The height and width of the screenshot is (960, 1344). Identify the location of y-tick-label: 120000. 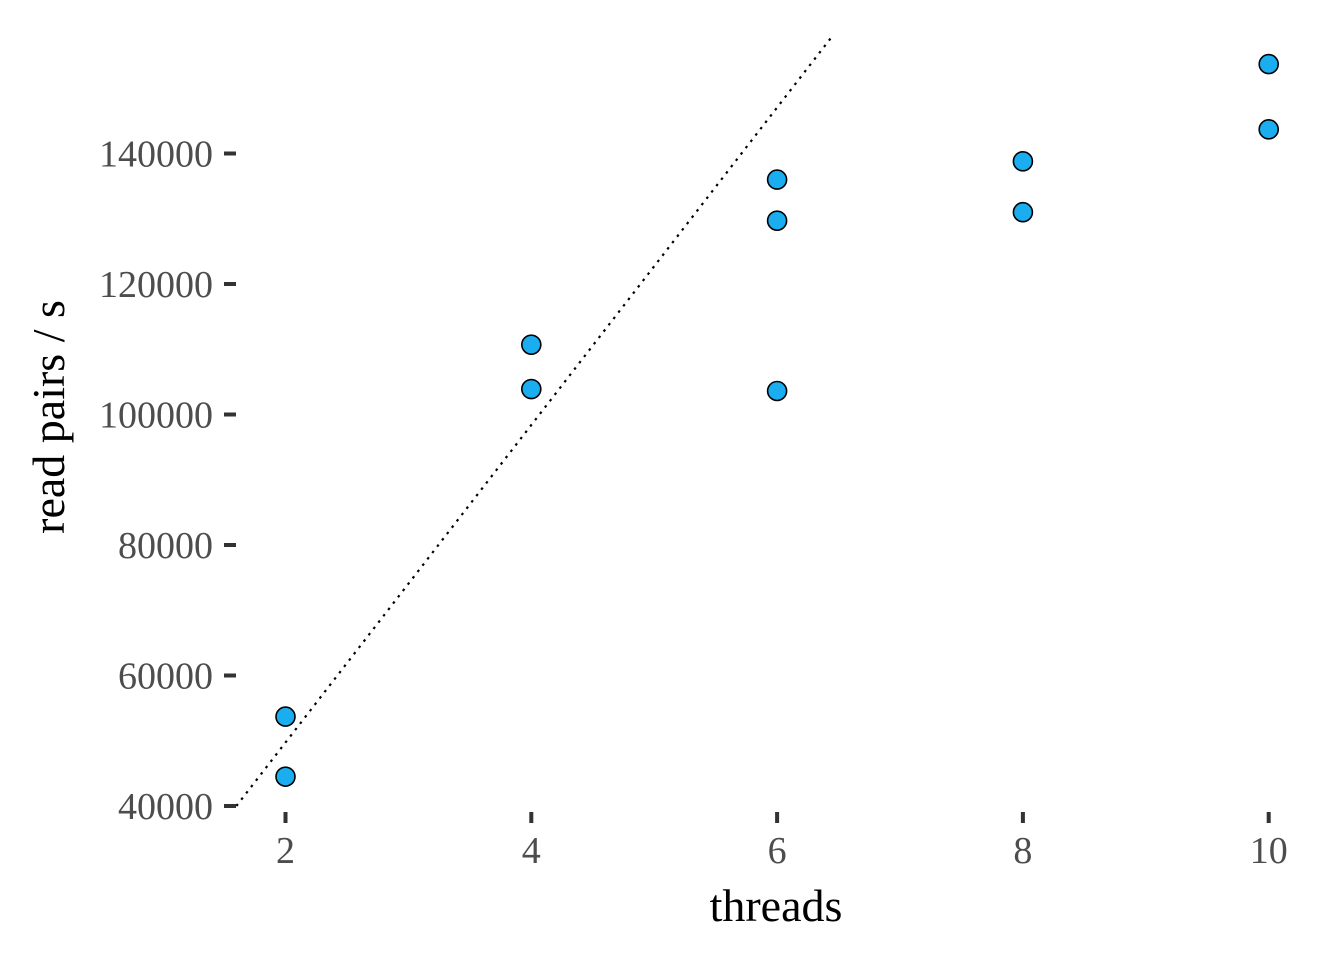
(156, 285).